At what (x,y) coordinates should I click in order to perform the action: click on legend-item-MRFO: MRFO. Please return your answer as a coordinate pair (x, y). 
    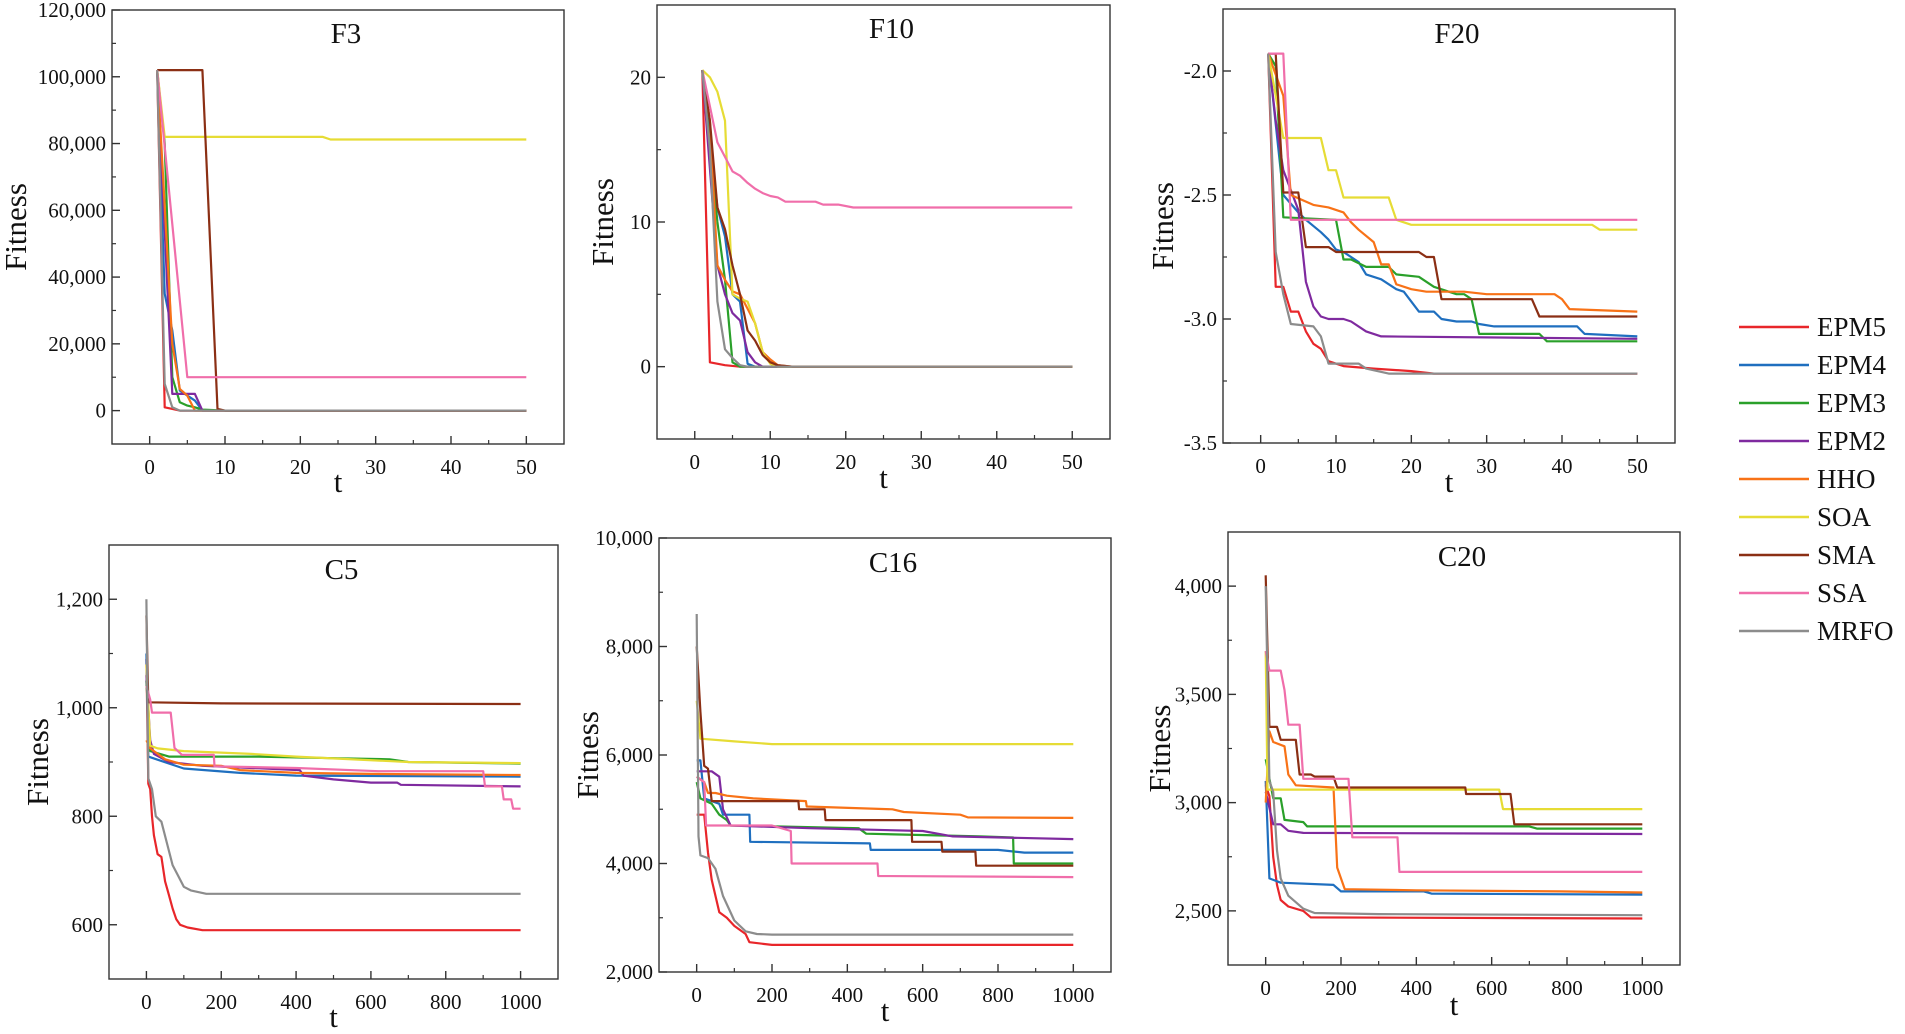
    Looking at the image, I should click on (1816, 631).